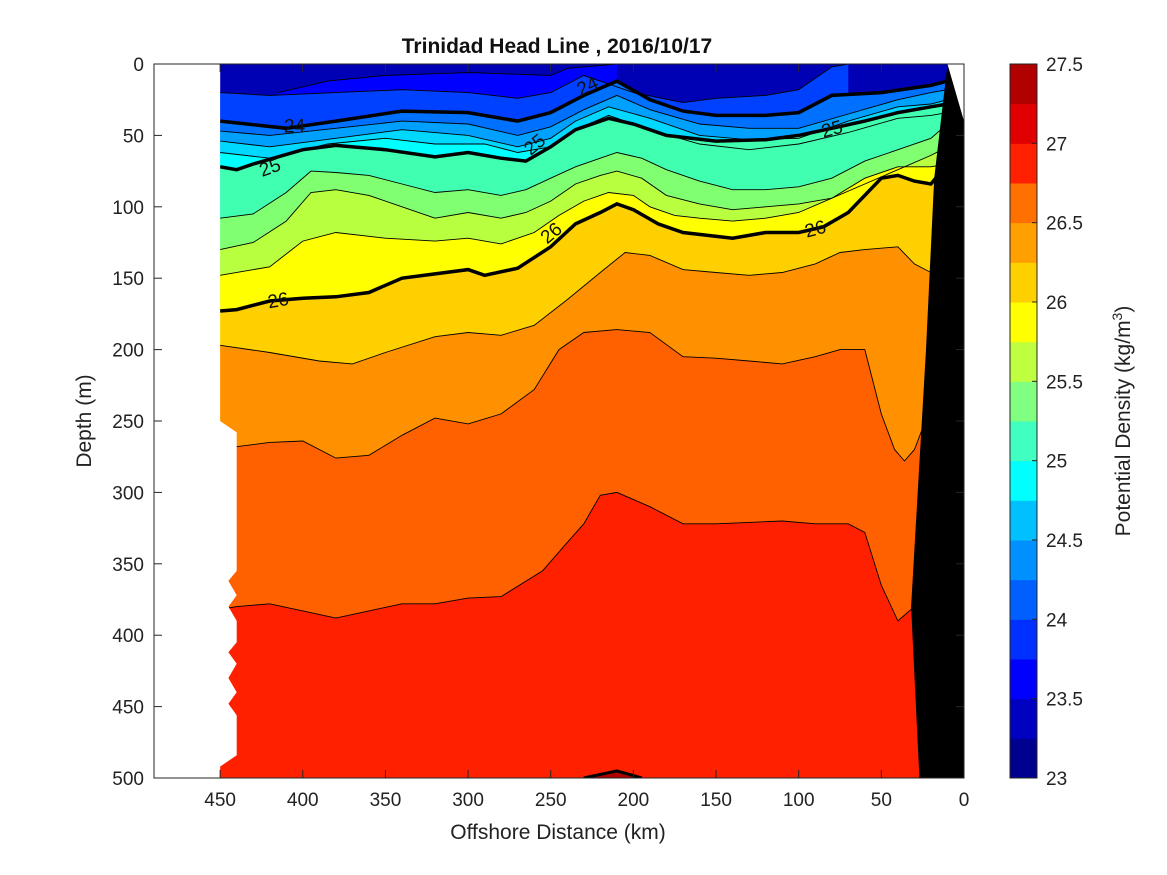 This screenshot has height=875, width=1167. Describe the element at coordinates (1056, 303) in the screenshot. I see `colorbar-tick-label: 26` at that location.